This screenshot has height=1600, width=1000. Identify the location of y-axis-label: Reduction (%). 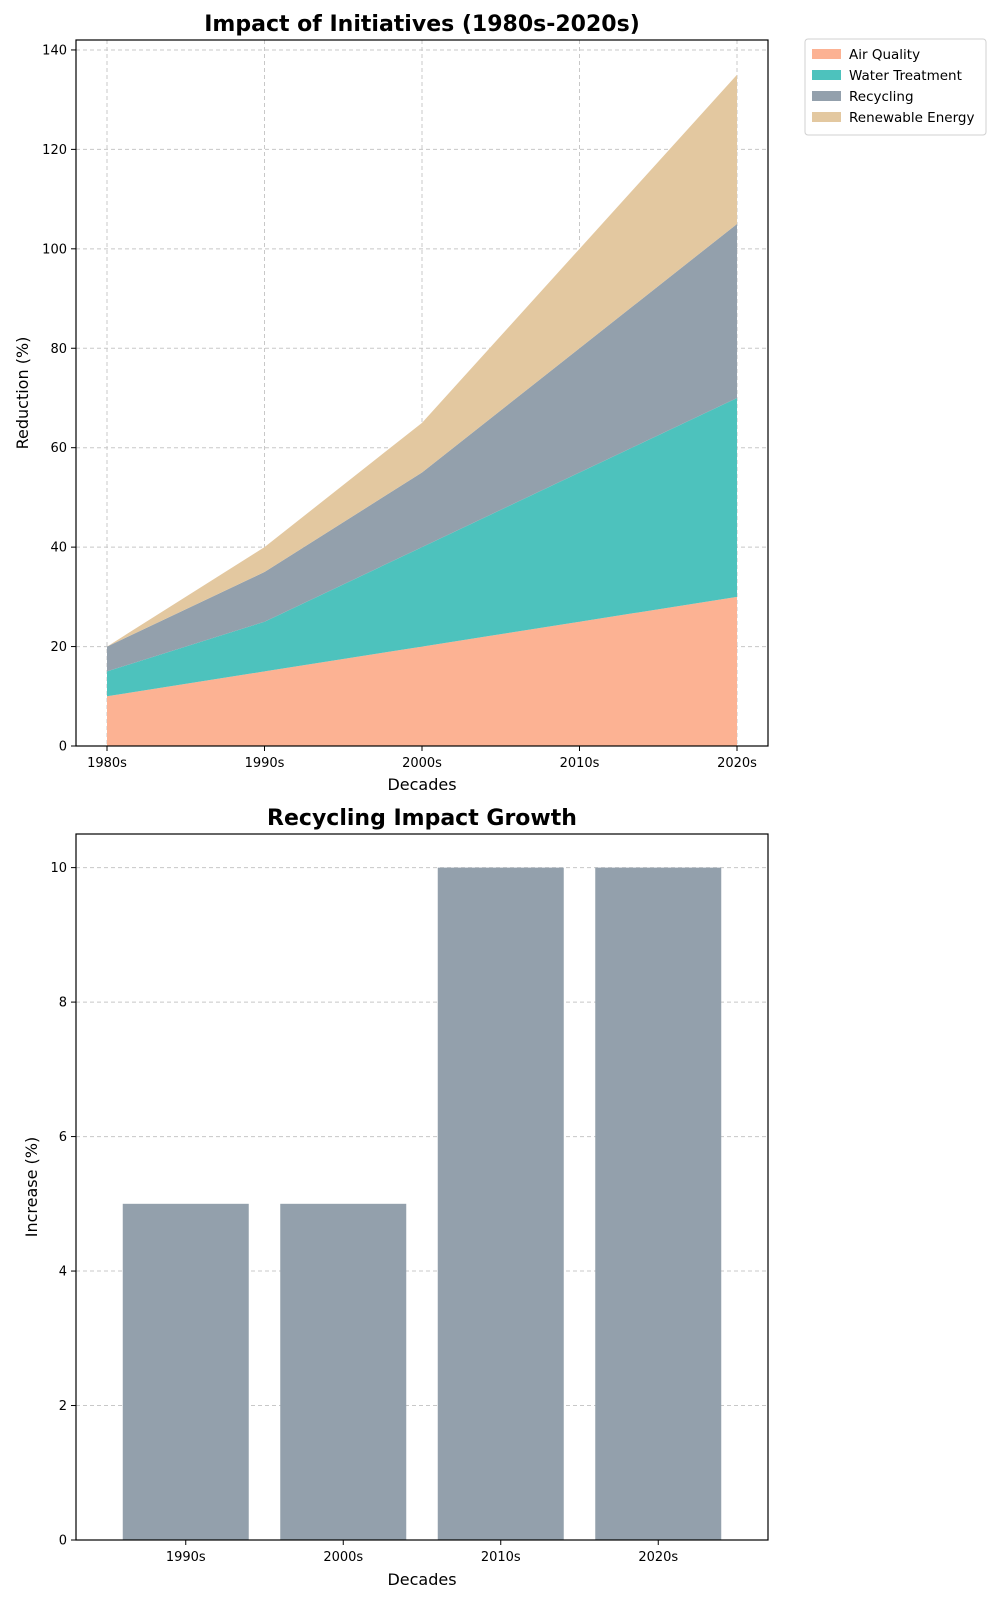
(22, 393).